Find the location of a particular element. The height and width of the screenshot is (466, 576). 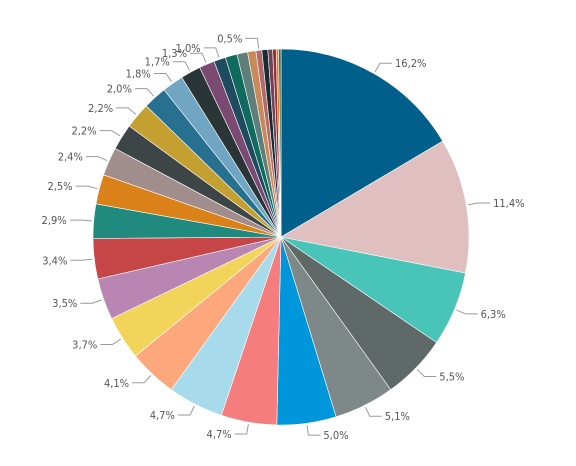

data-label-20: 1,7% is located at coordinates (157, 62).